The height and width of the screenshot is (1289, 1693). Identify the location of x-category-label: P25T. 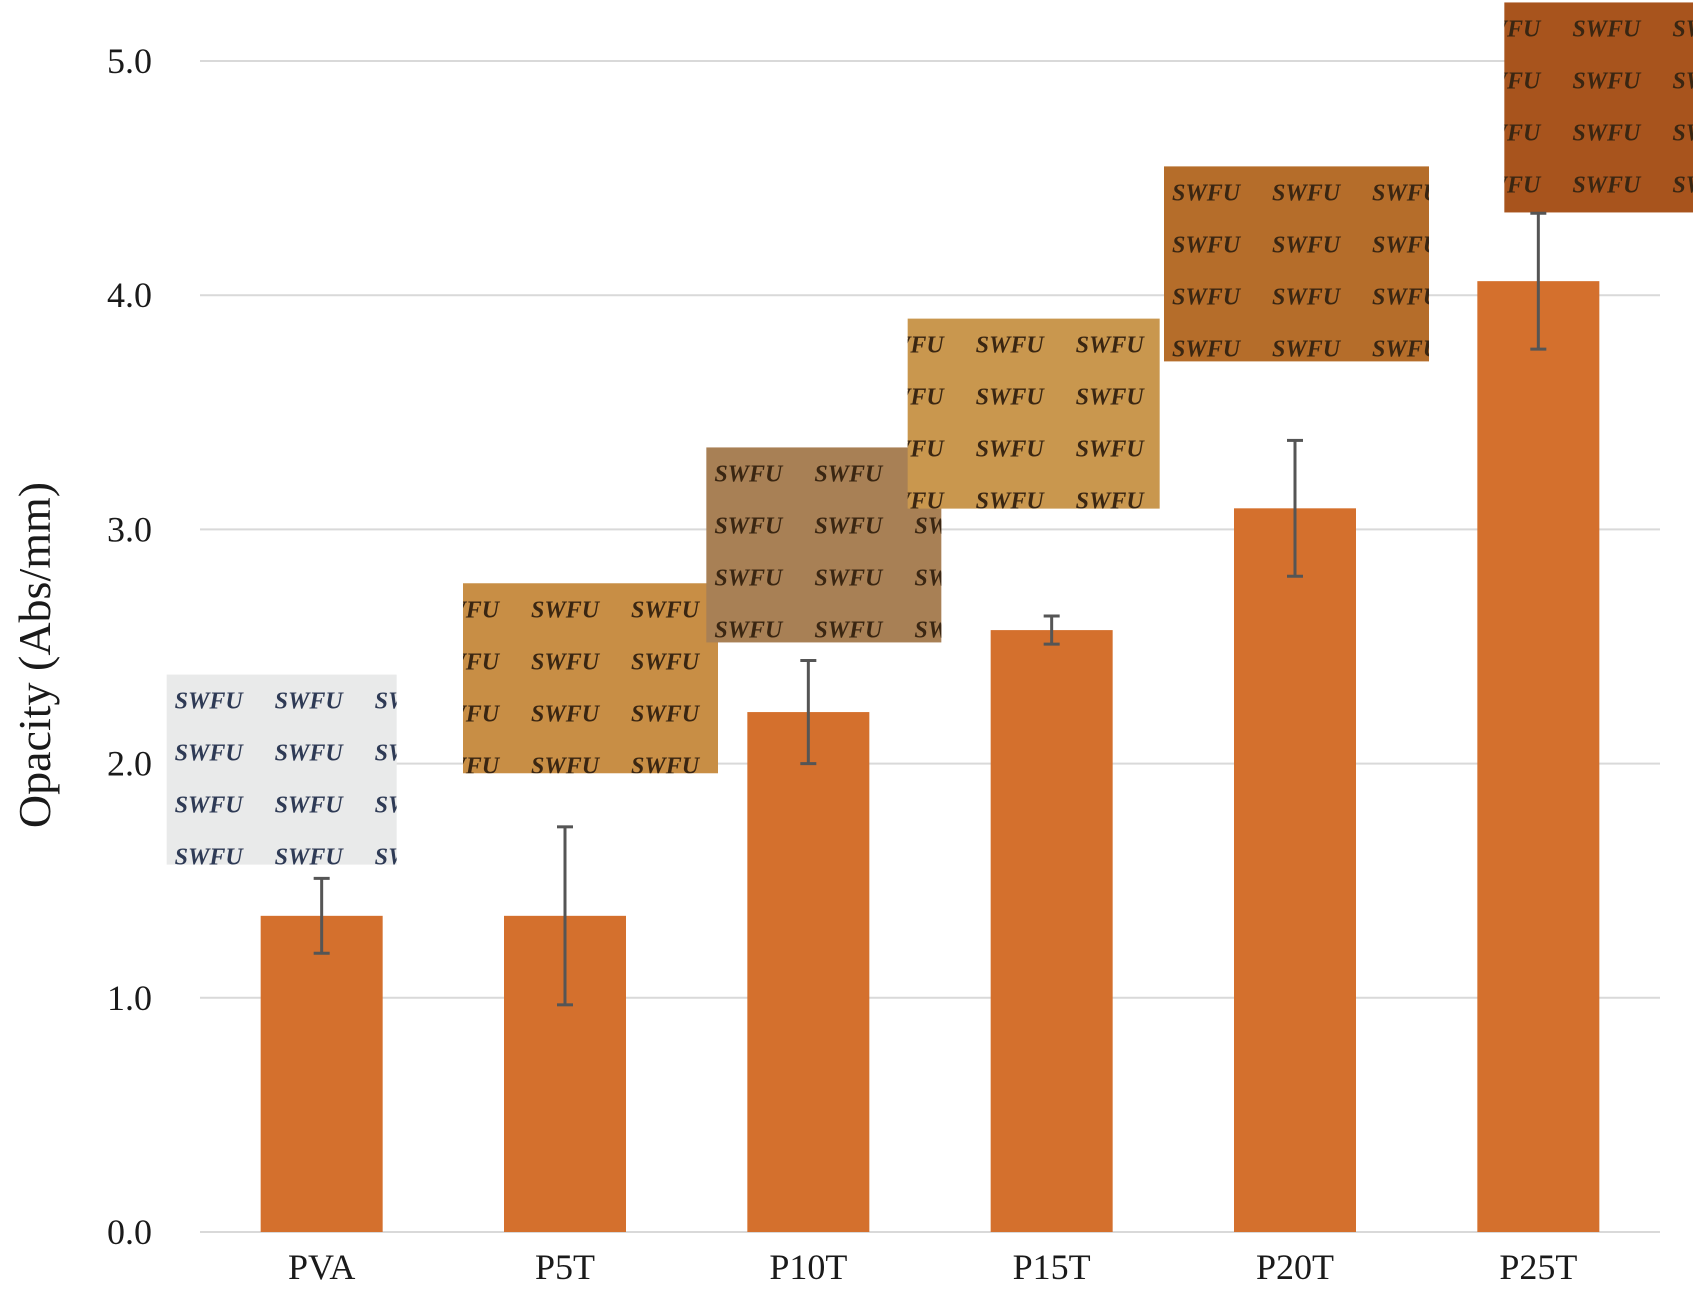
(1538, 1267).